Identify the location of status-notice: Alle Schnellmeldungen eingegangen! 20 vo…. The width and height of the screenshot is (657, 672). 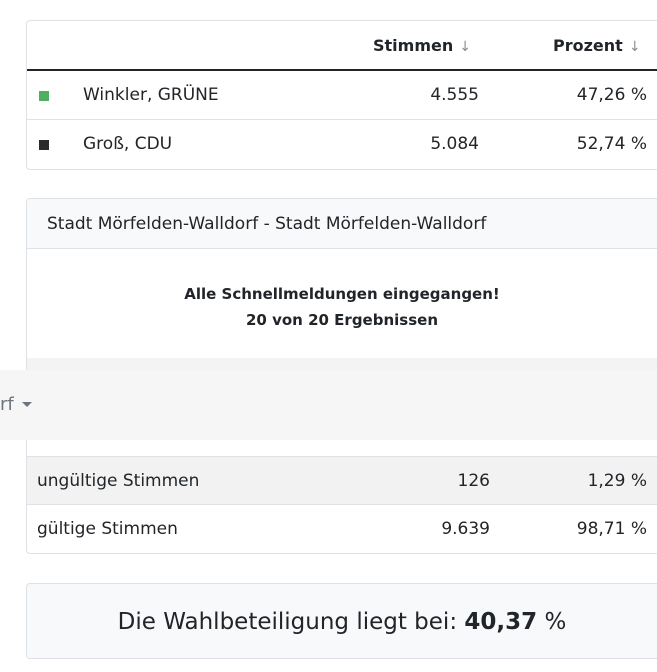
(342, 307).